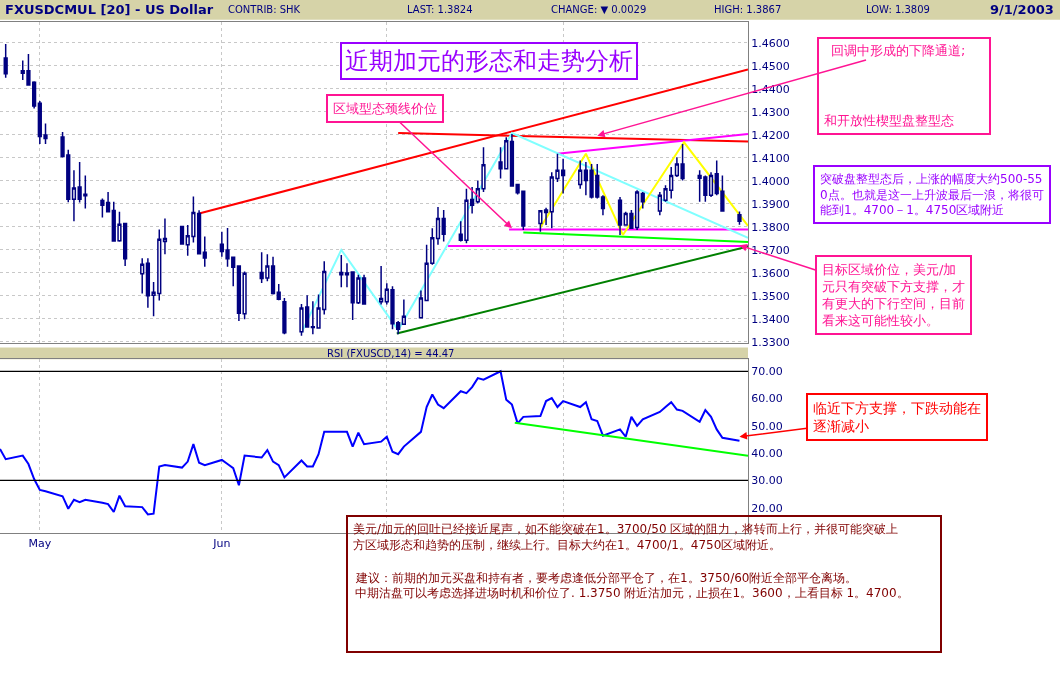  What do you see at coordinates (770, 342) in the screenshot?
I see `y-tick-label: 1.3300` at bounding box center [770, 342].